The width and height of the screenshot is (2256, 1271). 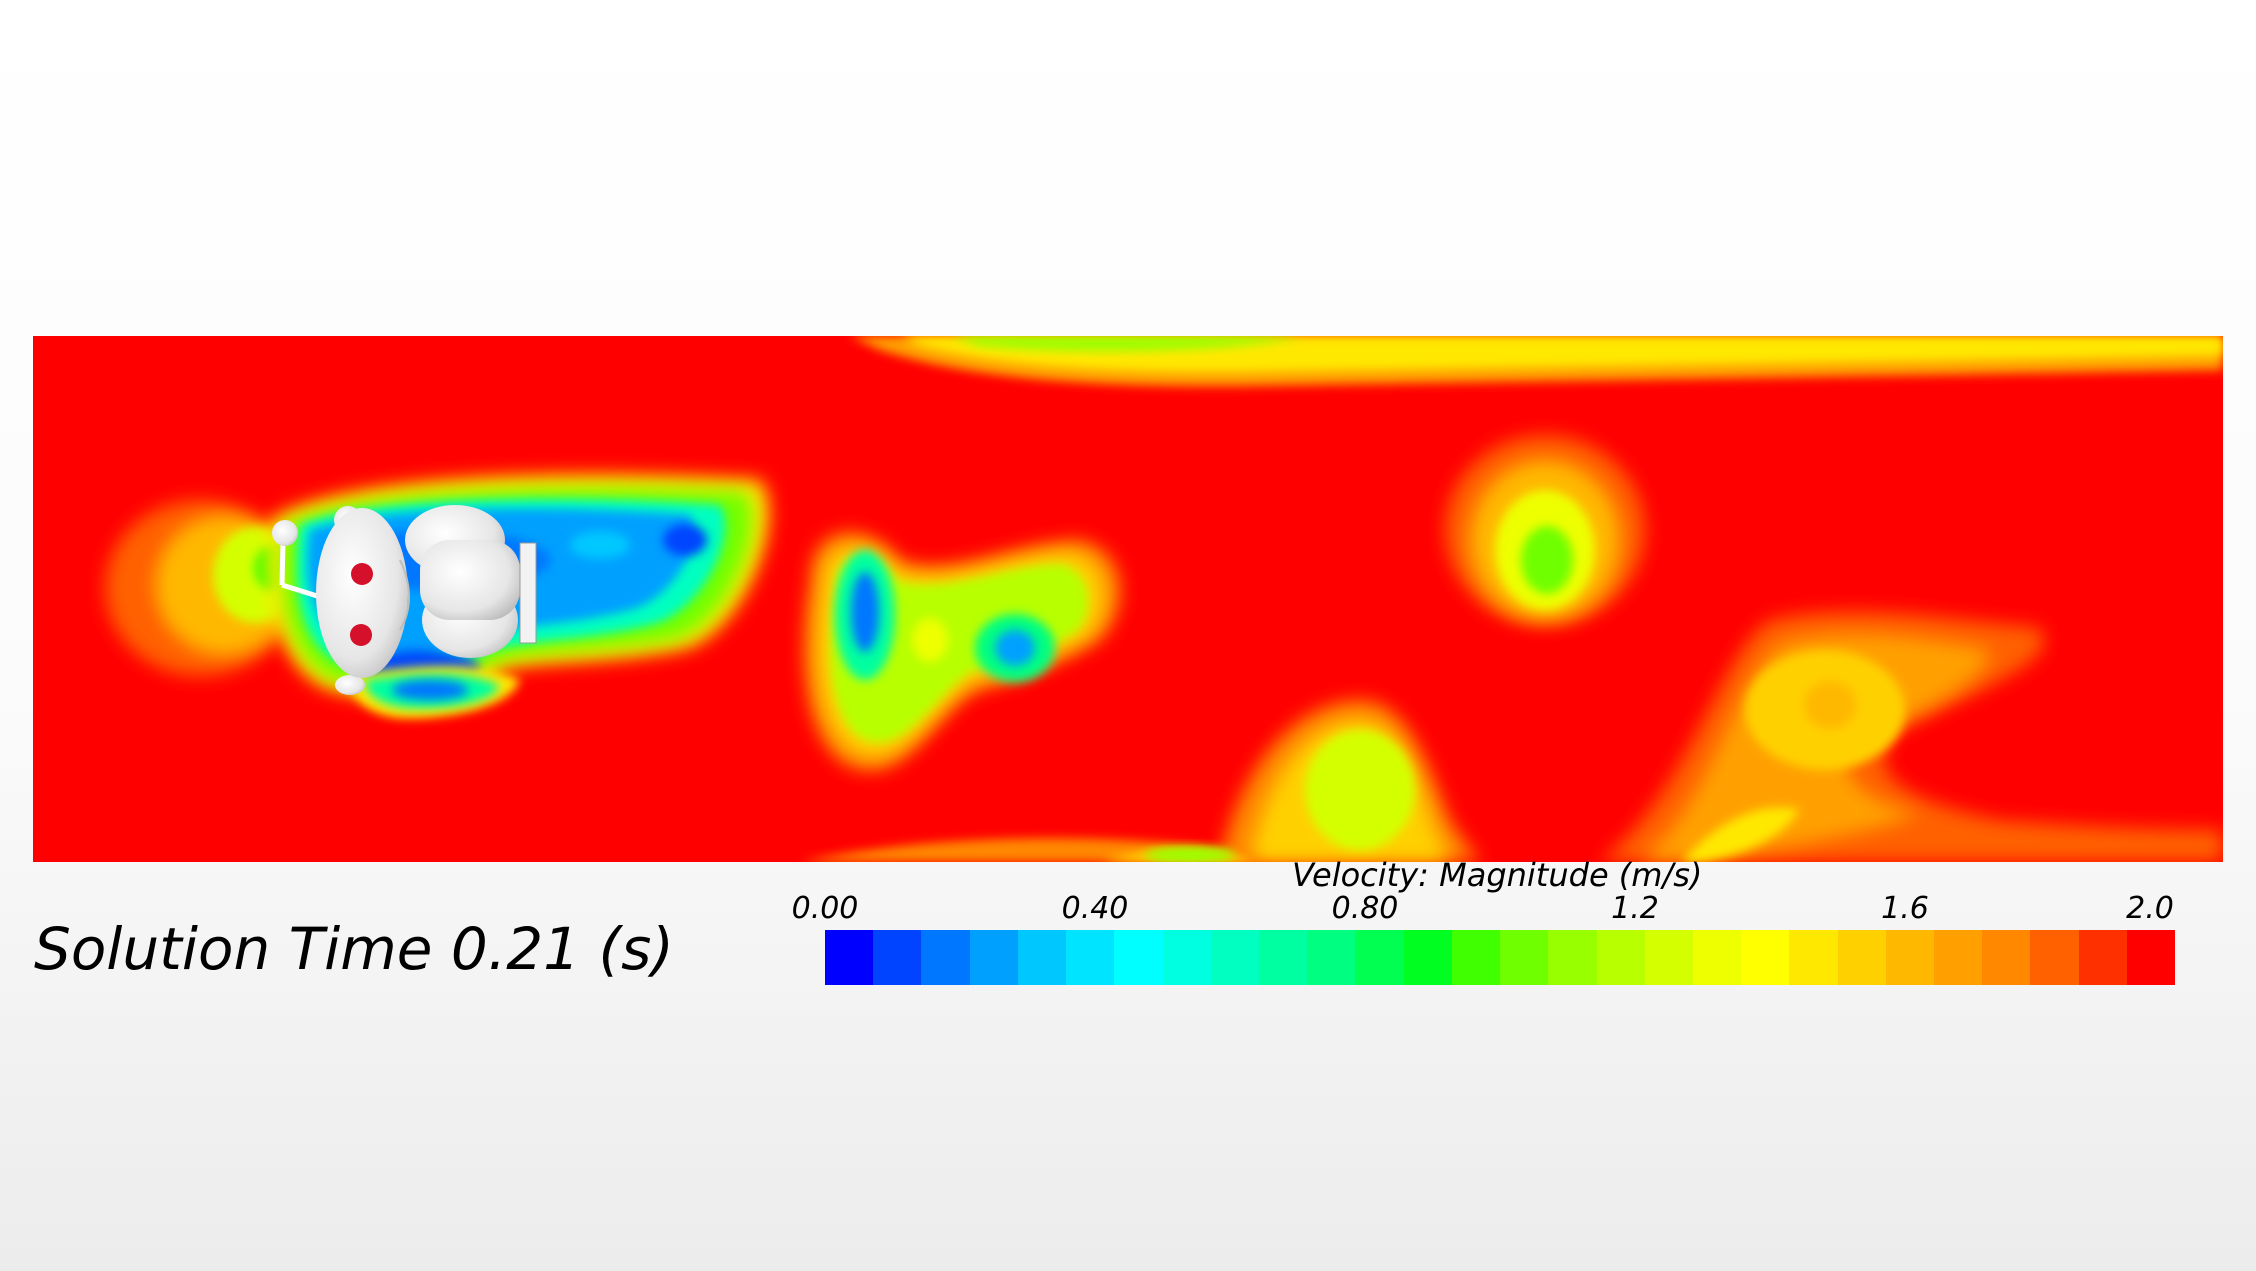 I want to click on colorbar-tick-label: 1.2, so click(x=1635, y=908).